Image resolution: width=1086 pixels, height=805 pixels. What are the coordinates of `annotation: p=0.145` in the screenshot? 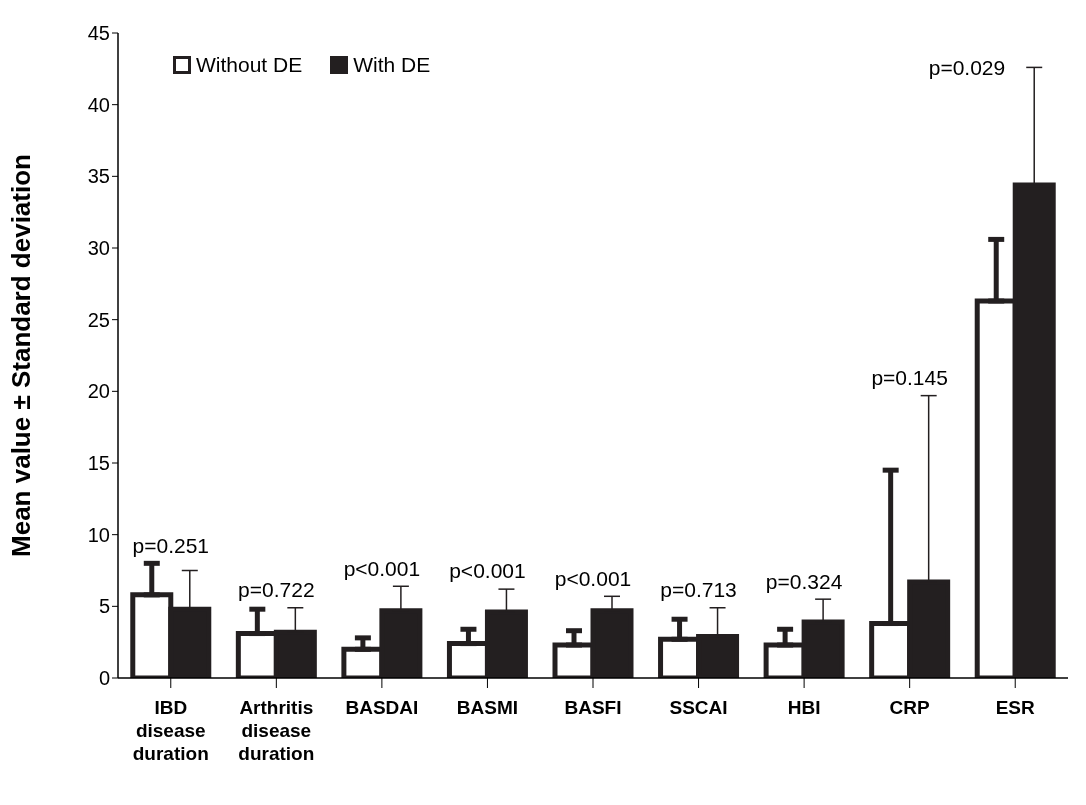 It's located at (909, 377).